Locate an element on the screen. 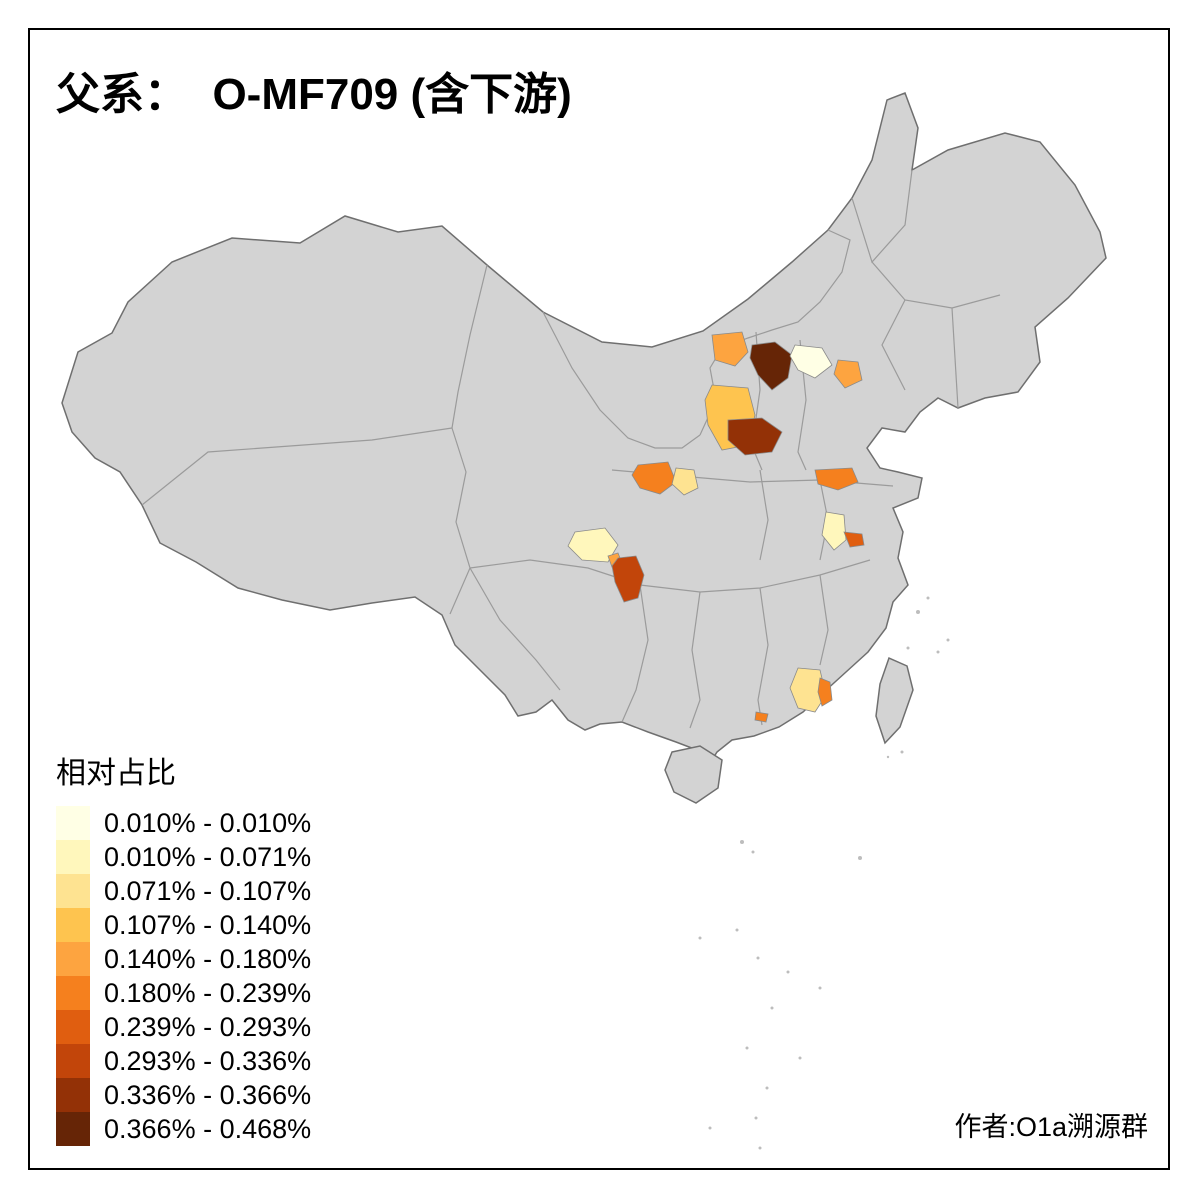 This screenshot has height=1200, width=1200. legend-row-4: 0.140% - 0.180% is located at coordinates (183, 959).